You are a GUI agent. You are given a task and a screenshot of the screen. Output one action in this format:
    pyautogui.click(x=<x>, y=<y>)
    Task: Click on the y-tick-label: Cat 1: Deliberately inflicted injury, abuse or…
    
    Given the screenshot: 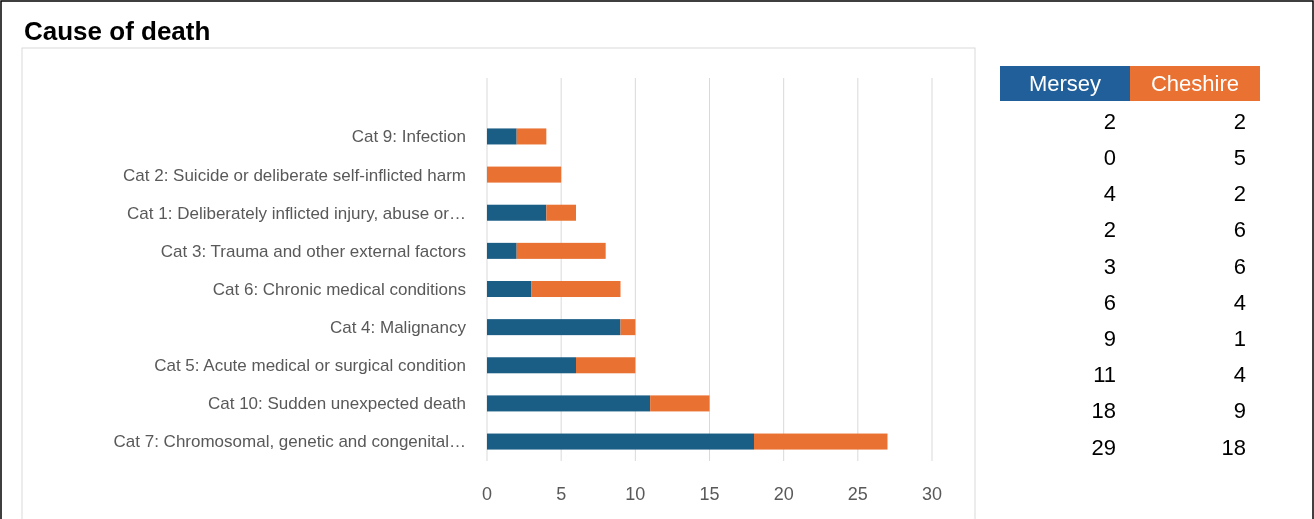 What is the action you would take?
    pyautogui.click(x=296, y=213)
    